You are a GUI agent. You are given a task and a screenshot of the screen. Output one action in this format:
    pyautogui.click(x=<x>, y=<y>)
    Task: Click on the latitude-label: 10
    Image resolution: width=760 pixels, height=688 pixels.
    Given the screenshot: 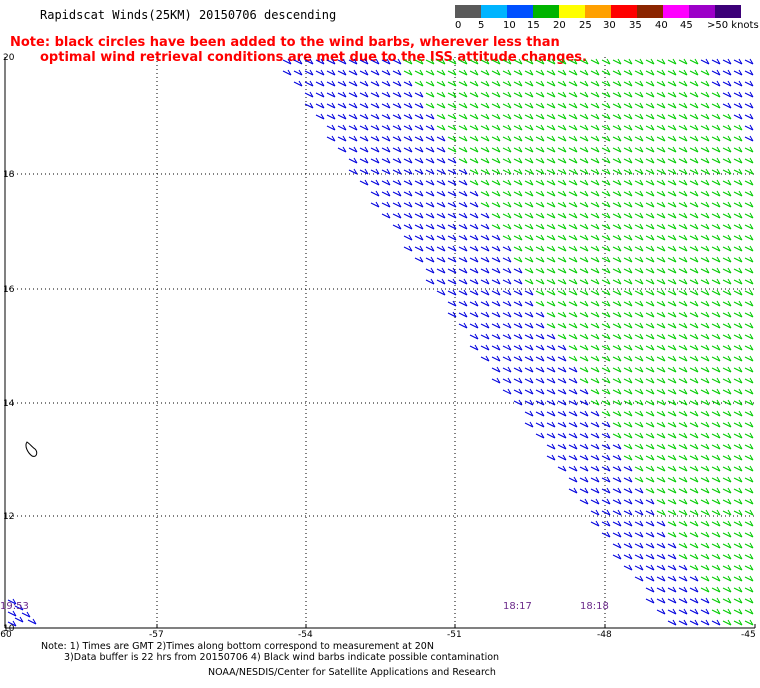 What is the action you would take?
    pyautogui.click(x=9, y=629)
    